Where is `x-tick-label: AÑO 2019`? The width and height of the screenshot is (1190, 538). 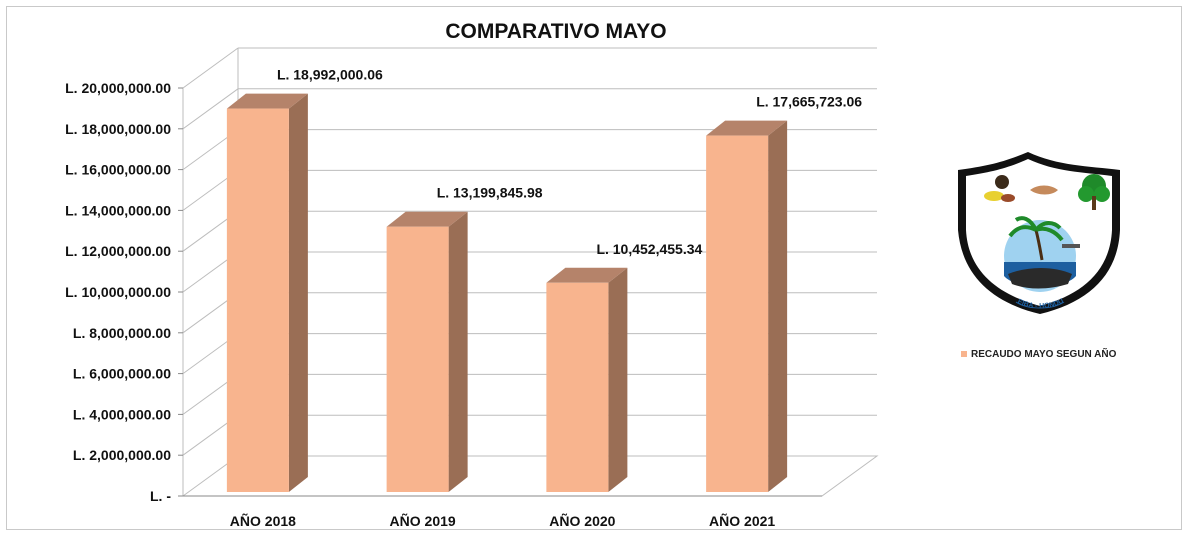
x-tick-label: AÑO 2019 is located at coordinates (423, 520).